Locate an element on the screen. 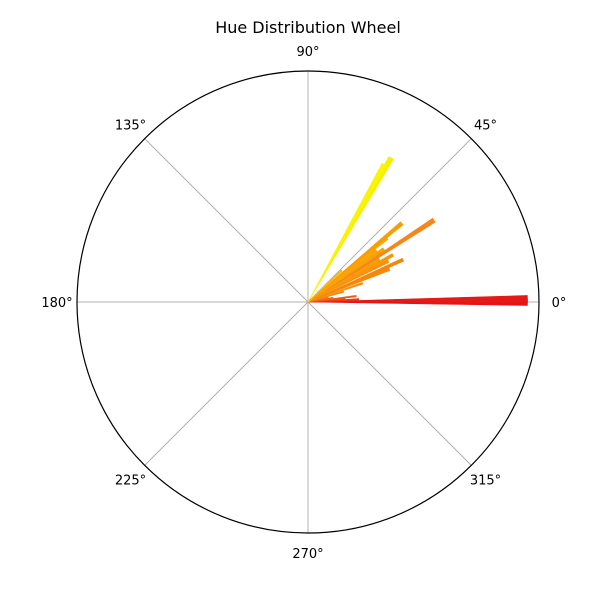 This screenshot has height=600, width=600. angle-tick-label: 225° is located at coordinates (130, 481).